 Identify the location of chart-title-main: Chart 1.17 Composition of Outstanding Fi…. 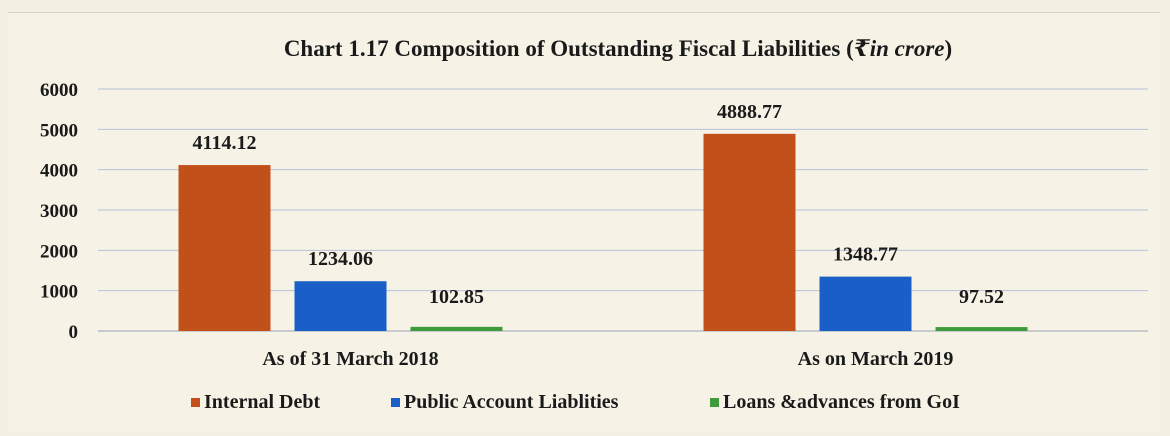
(569, 48).